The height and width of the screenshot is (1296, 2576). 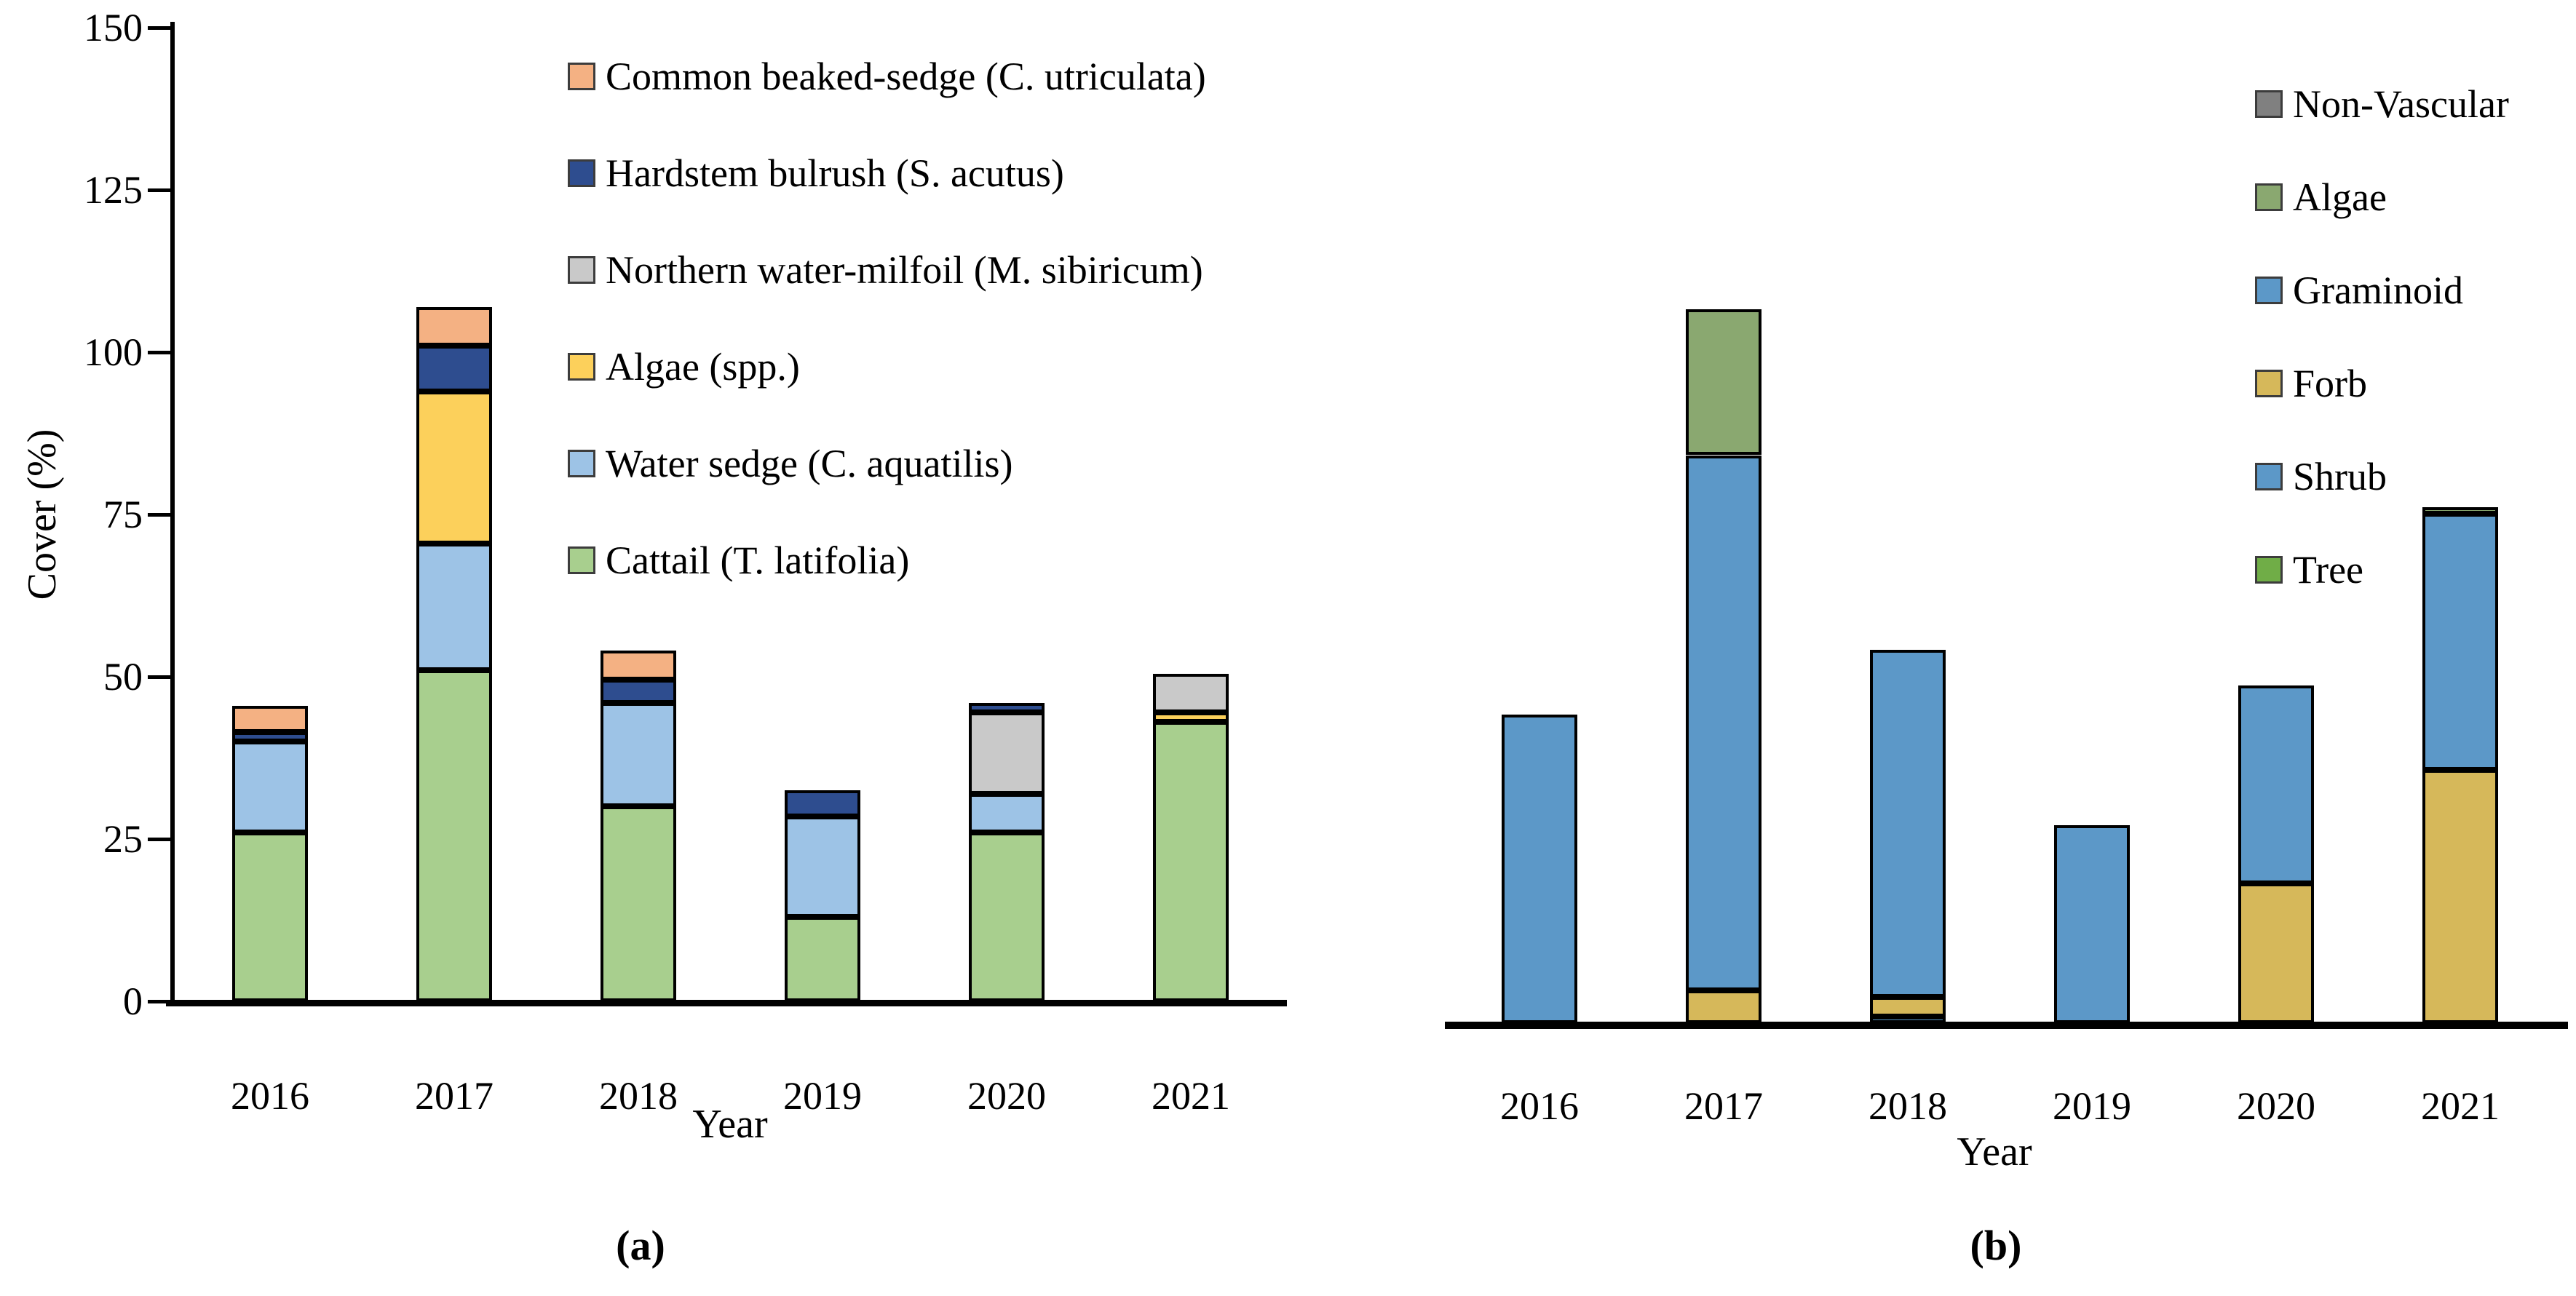 I want to click on panel-caption: (a), so click(x=640, y=1245).